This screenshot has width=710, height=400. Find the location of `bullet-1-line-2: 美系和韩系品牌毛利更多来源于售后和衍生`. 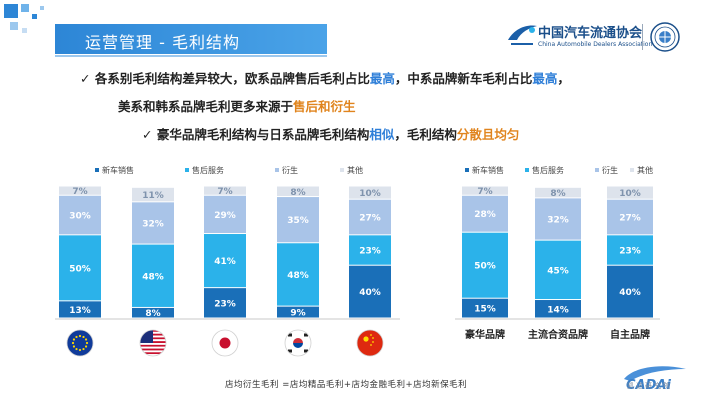

bullet-1-line-2: 美系和韩系品牌毛利更多来源于售后和衍生 is located at coordinates (237, 105).